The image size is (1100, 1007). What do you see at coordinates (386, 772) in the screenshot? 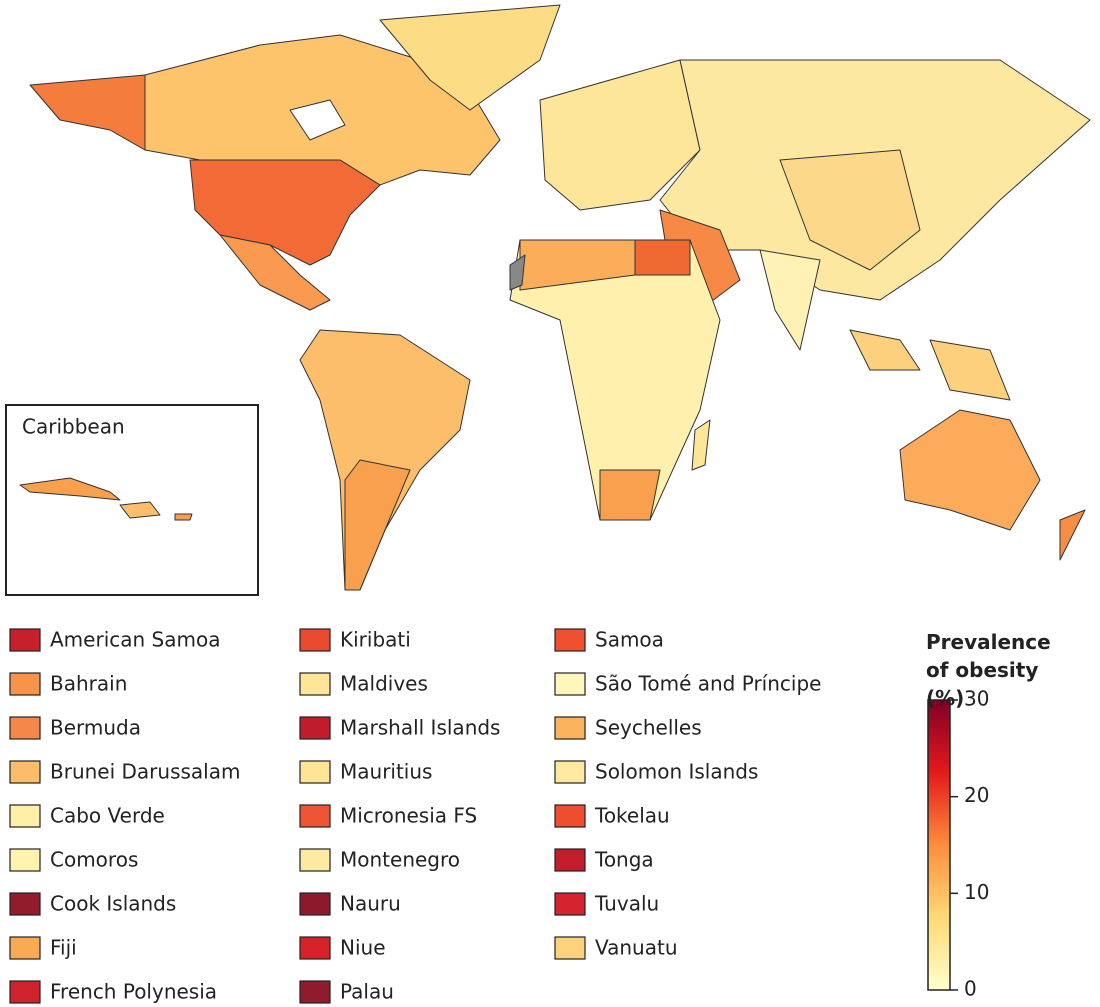
I see `legend-label: Mauritius` at bounding box center [386, 772].